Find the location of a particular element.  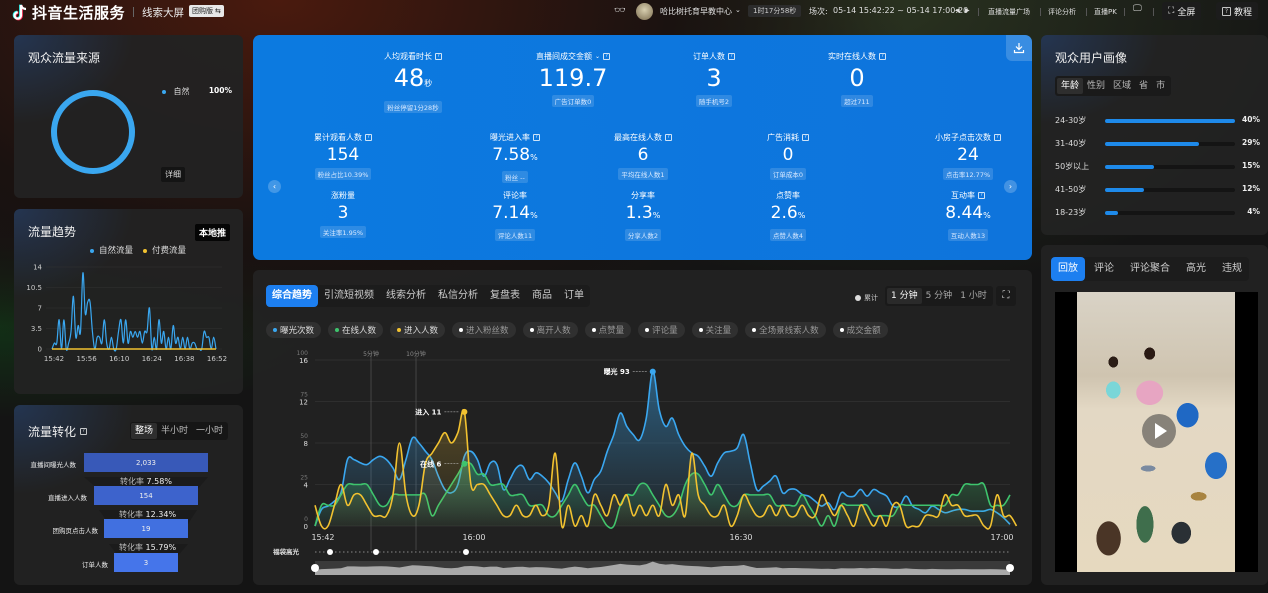

donut-slice-natural is located at coordinates (93, 132).